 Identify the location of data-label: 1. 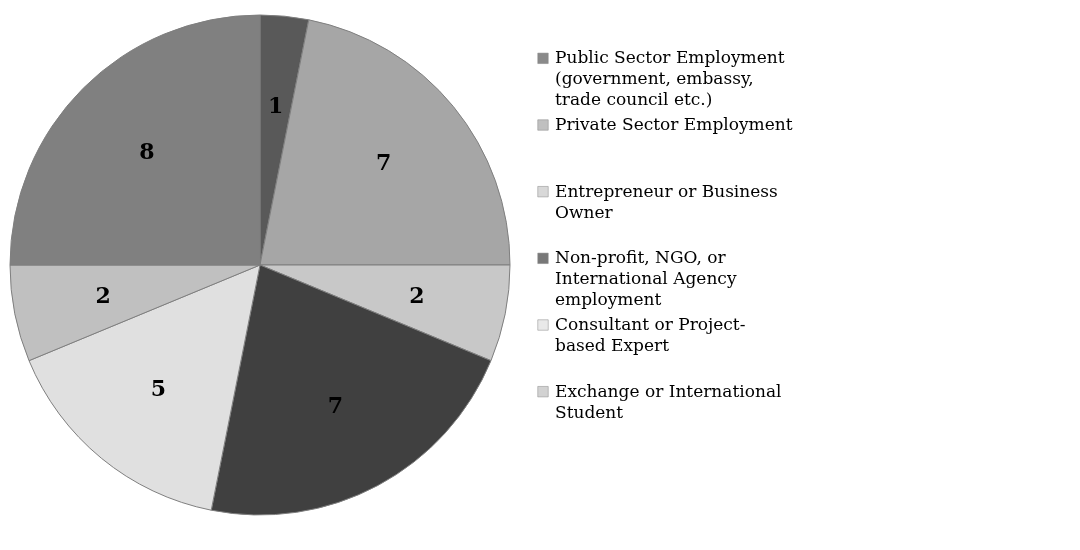
(276, 104).